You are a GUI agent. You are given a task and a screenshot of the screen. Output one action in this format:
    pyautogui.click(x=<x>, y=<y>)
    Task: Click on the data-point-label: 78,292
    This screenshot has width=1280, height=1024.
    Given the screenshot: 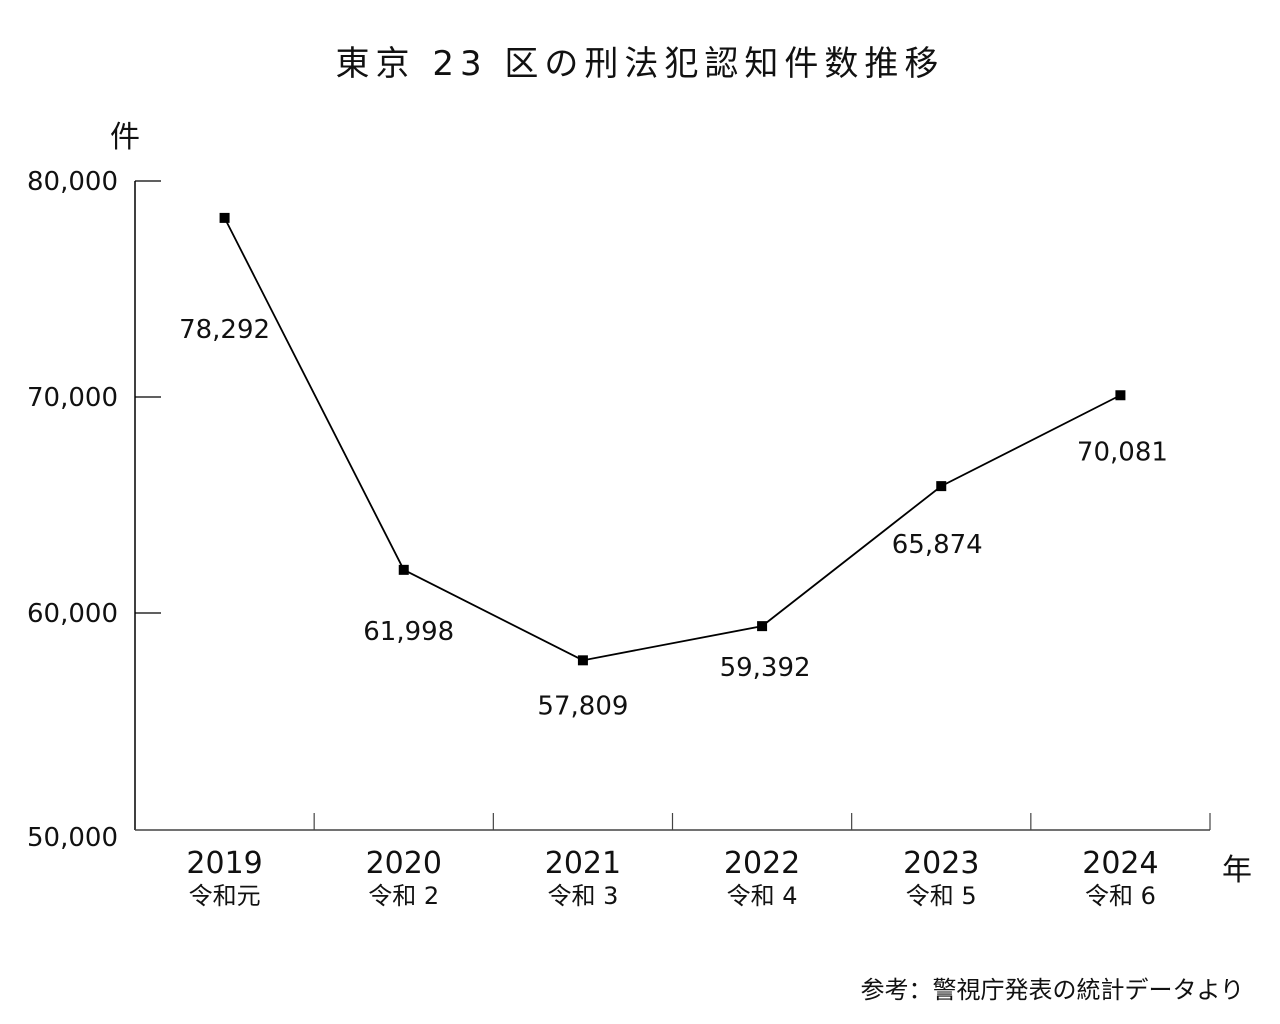 What is the action you would take?
    pyautogui.click(x=224, y=330)
    